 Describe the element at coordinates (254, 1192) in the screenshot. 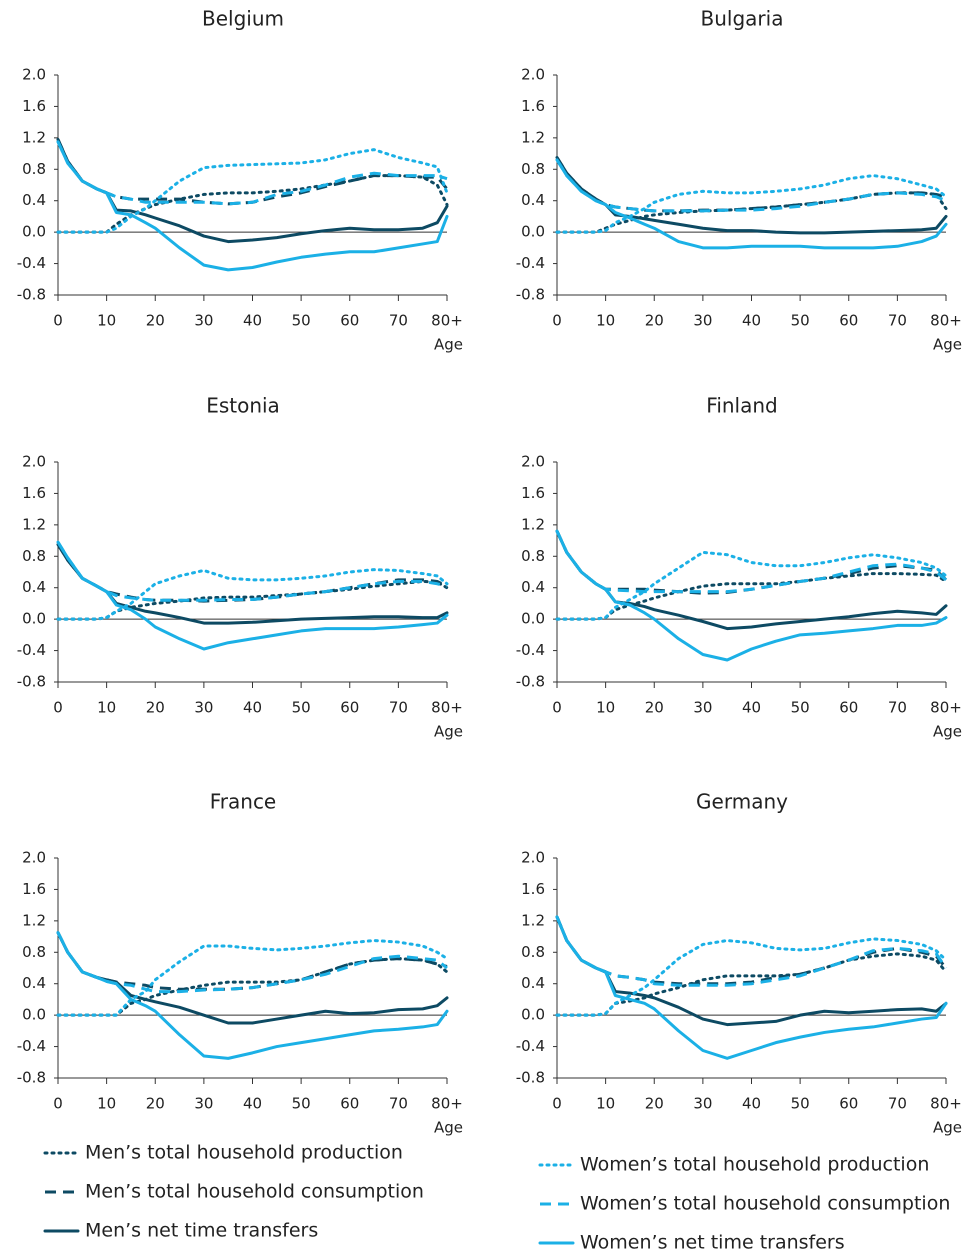

I see `legend-label: Men’s total household consumption` at that location.